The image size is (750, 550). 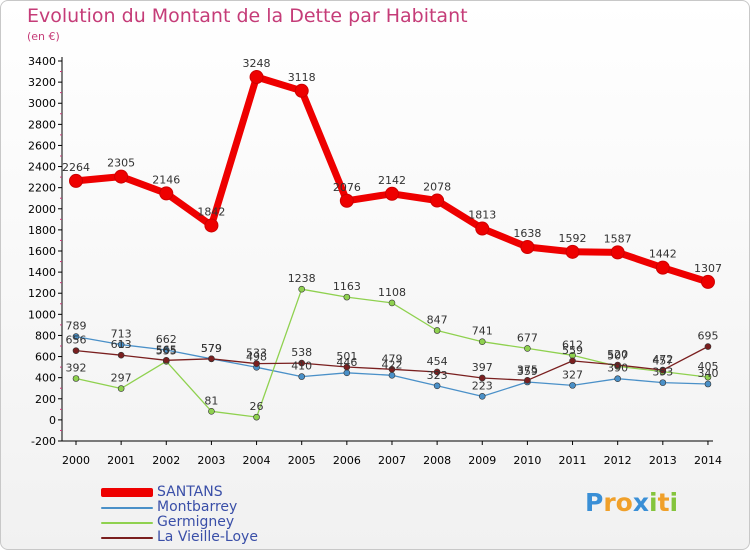 I want to click on x-tick-label: 2009, so click(x=482, y=460).